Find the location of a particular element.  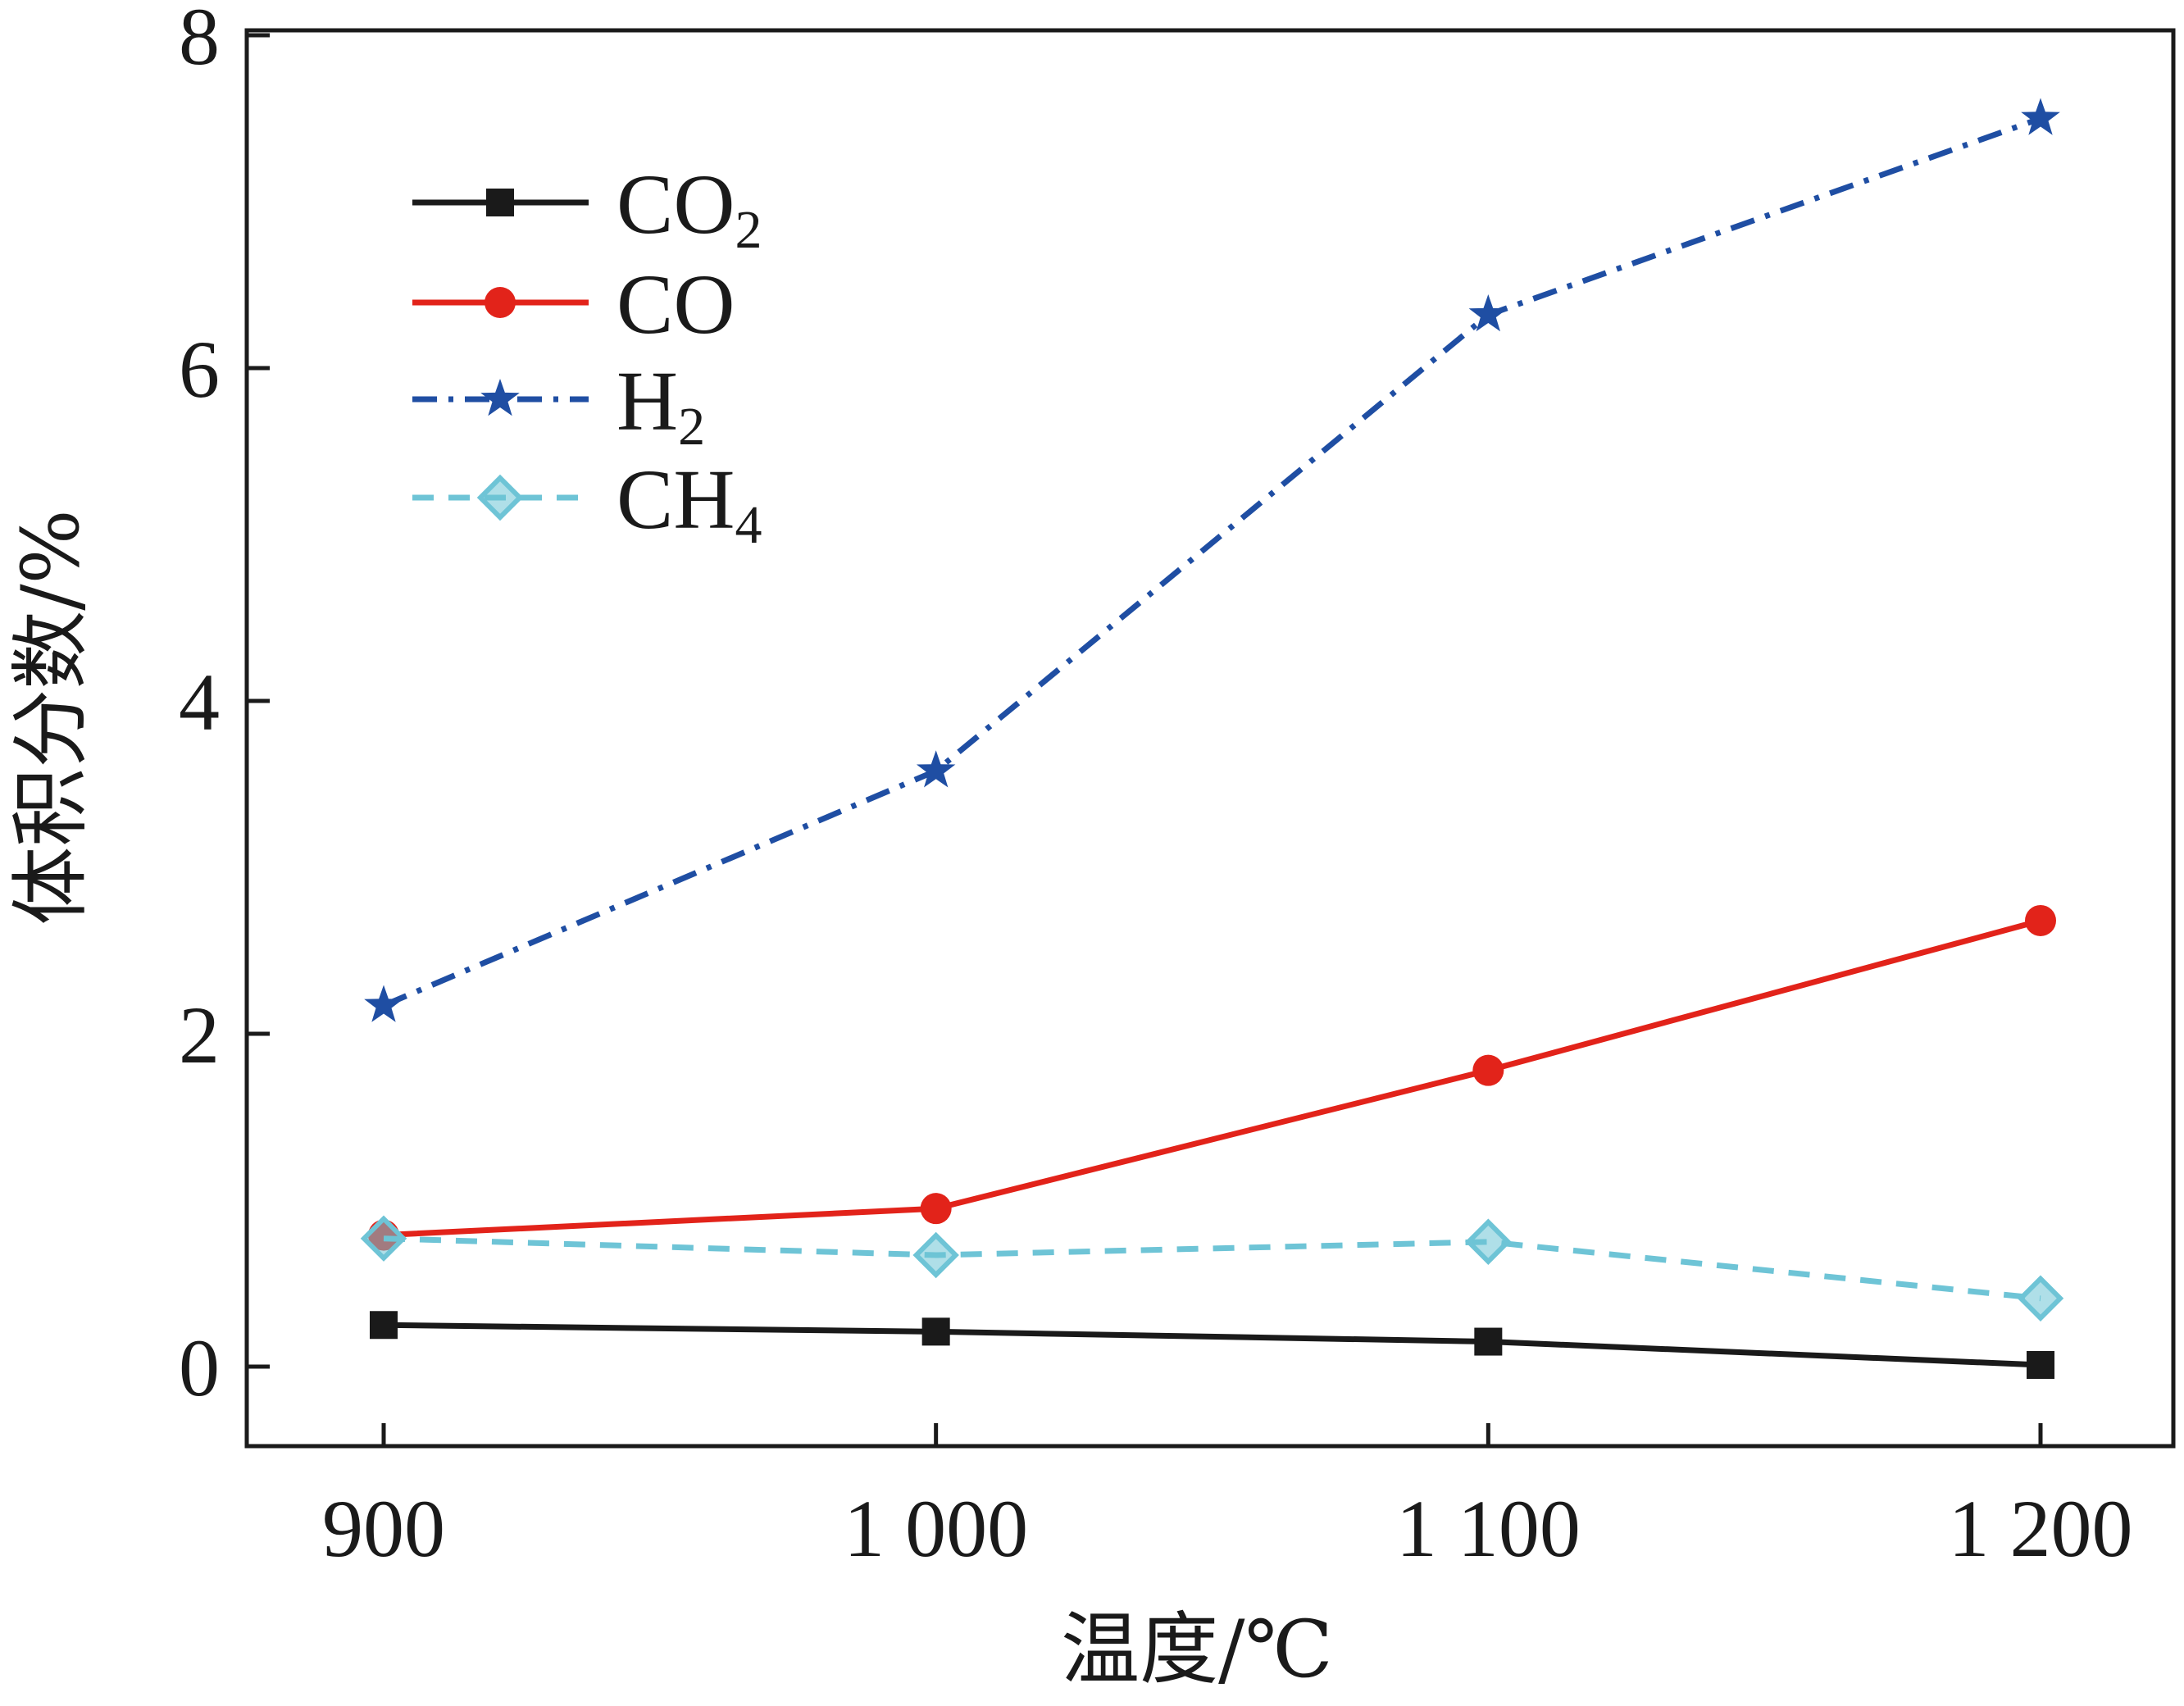

y-tick-label: 6 is located at coordinates (199, 369).